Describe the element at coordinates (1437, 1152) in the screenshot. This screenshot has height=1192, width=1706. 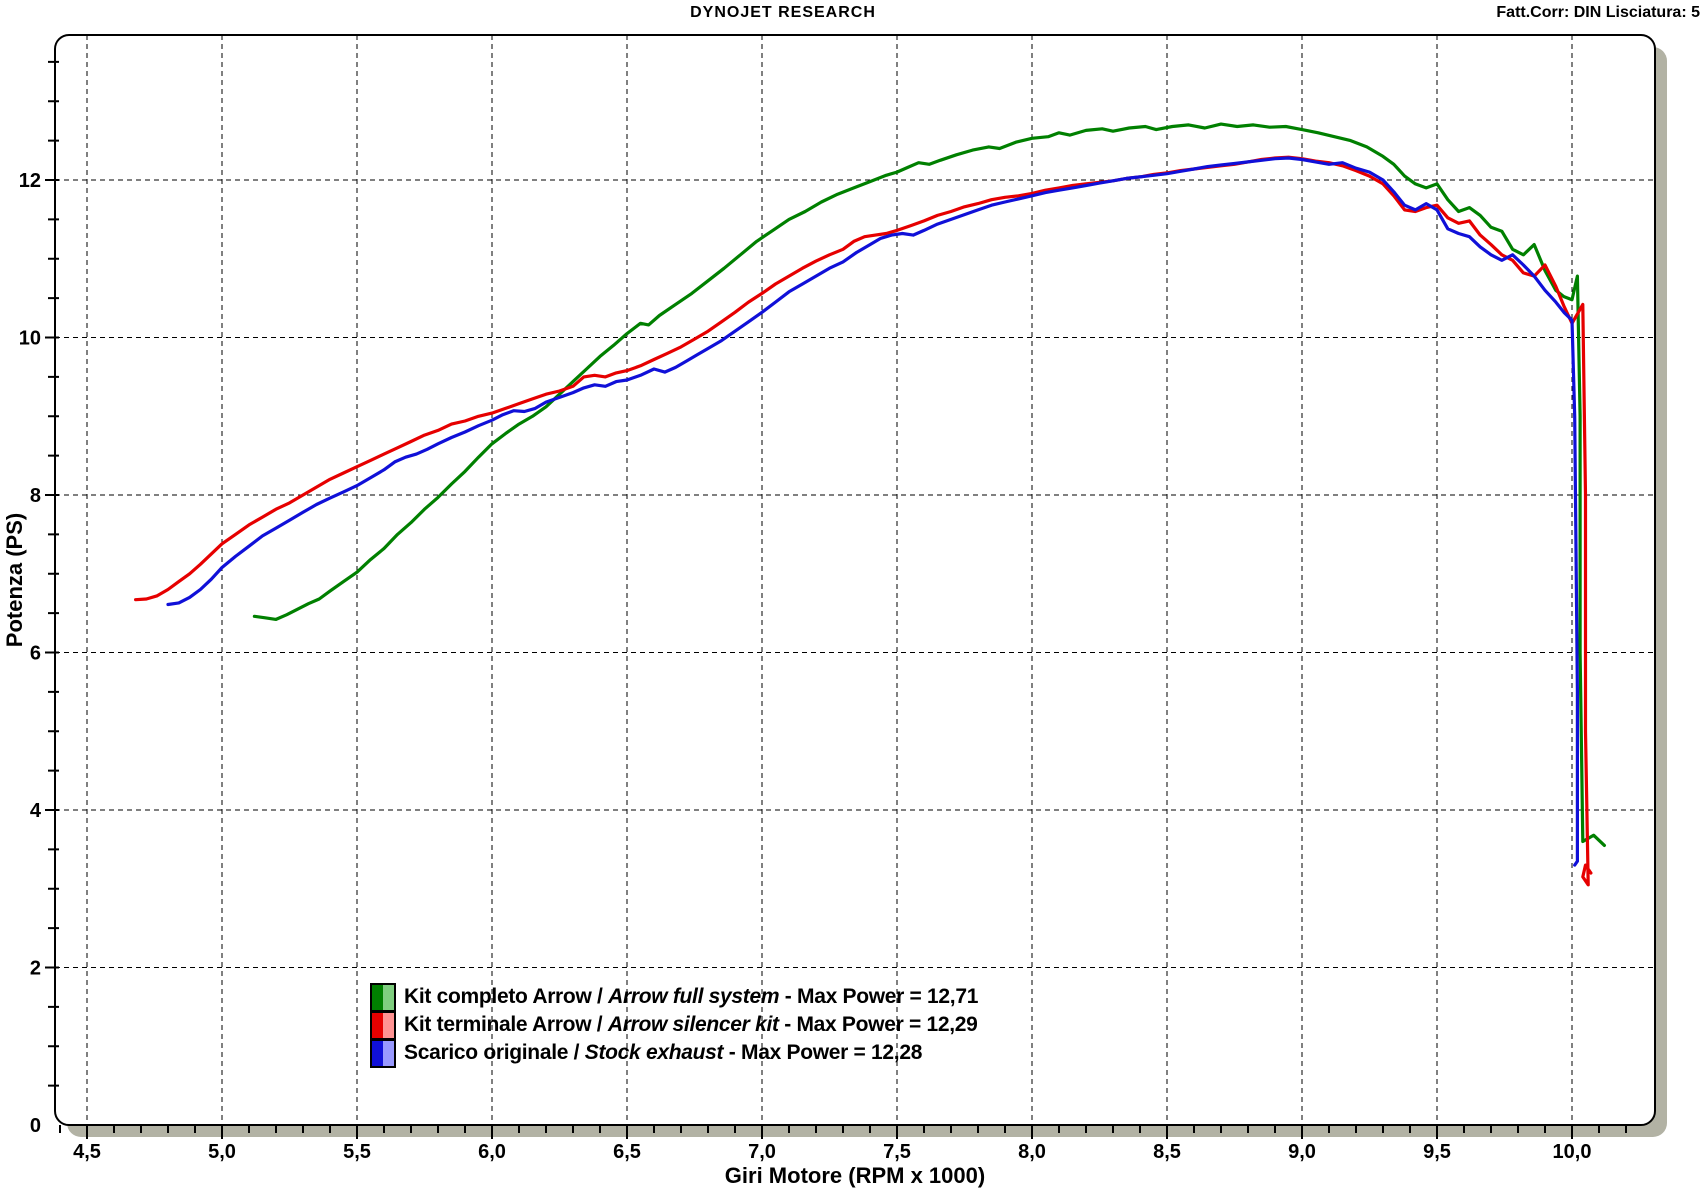
I see `x-tick-label: 9,5` at that location.